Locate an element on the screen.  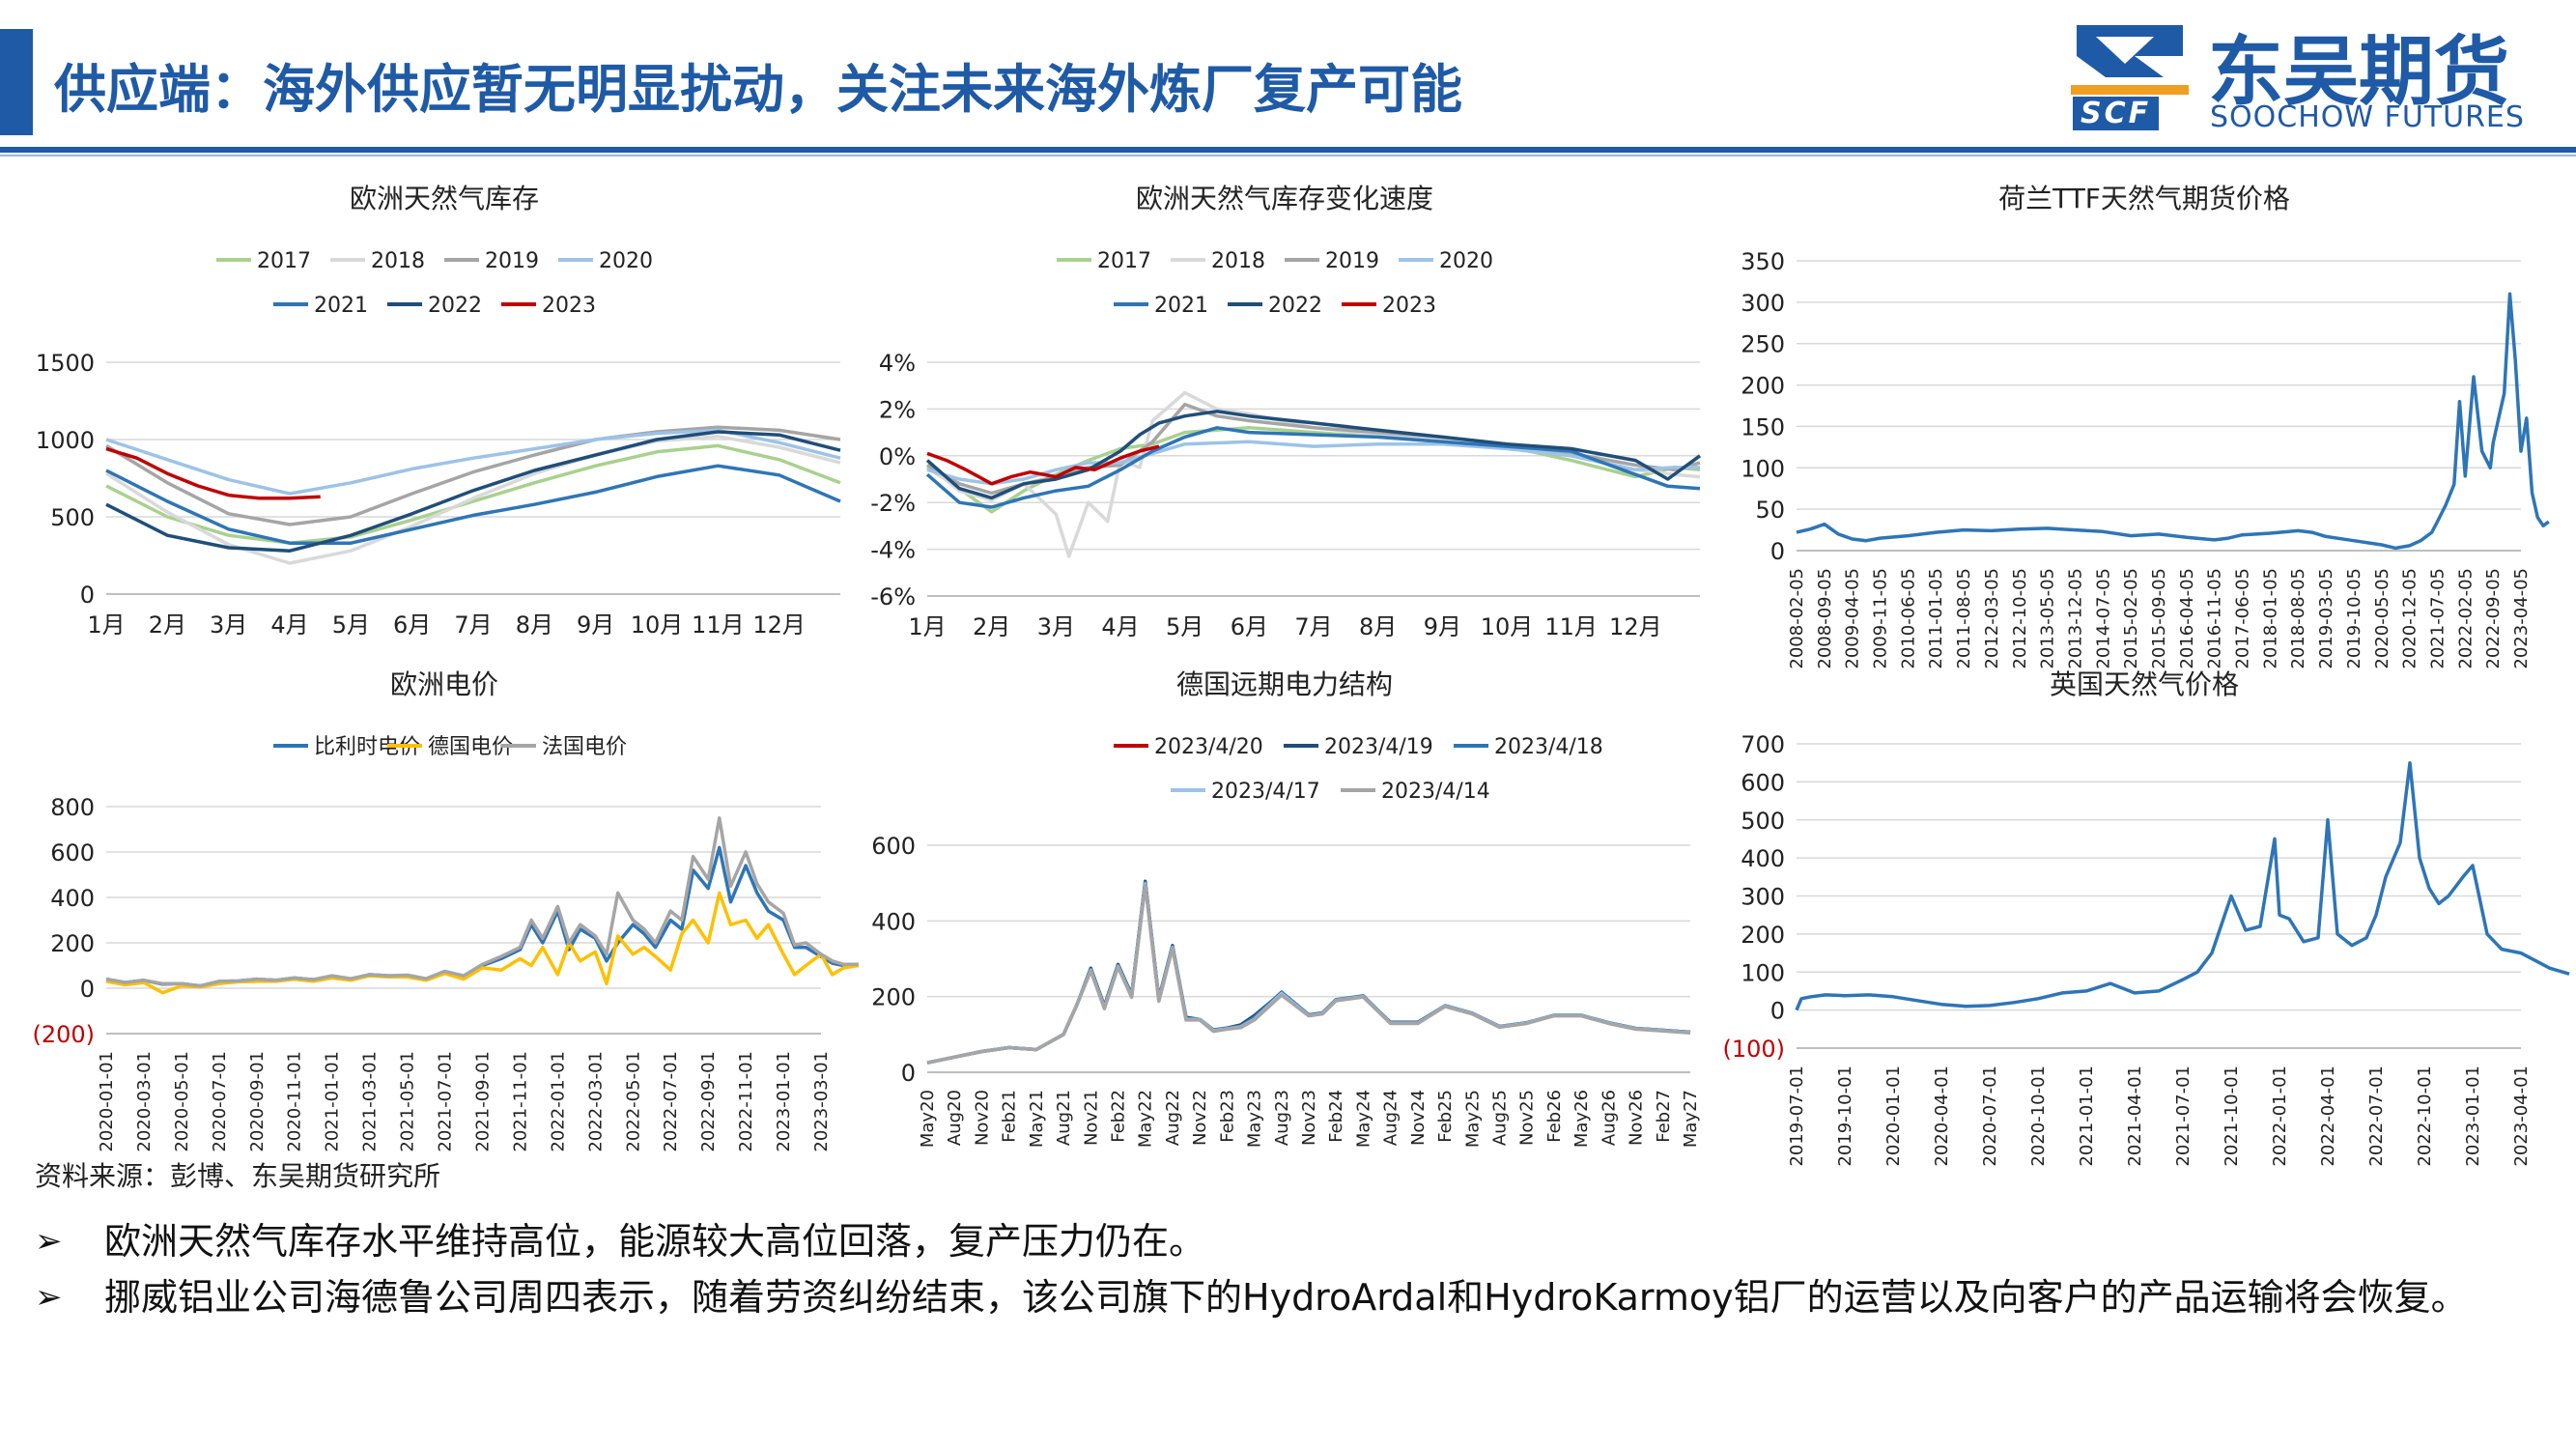
x-tick-label: 5月 is located at coordinates (351, 625).